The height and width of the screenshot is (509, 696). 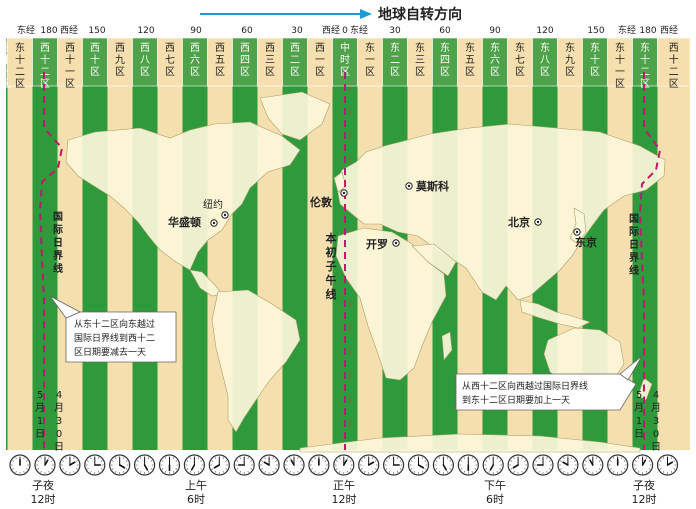 I want to click on city-name: 伦敦, so click(x=321, y=202).